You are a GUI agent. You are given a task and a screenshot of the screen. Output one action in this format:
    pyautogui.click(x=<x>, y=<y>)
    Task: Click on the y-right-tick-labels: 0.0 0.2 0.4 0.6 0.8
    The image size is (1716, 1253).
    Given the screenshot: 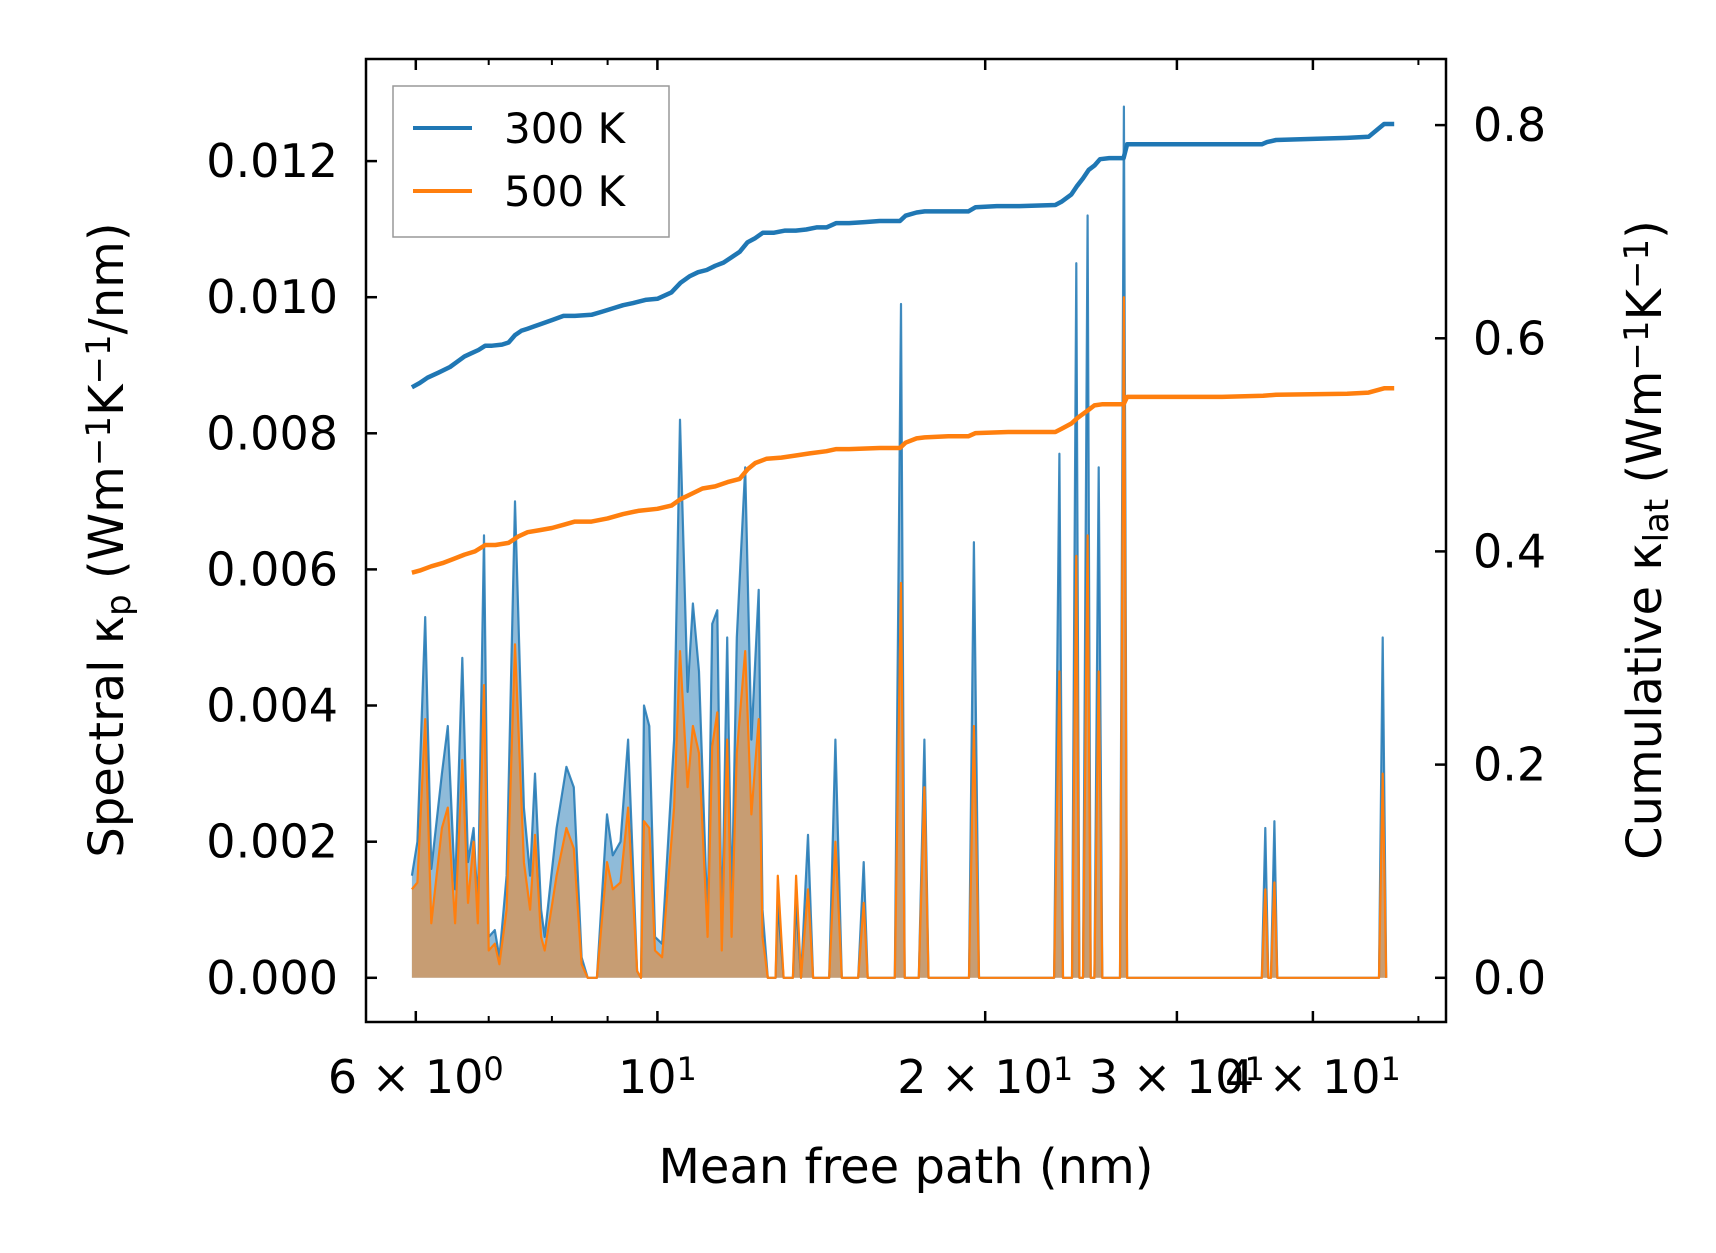 What is the action you would take?
    pyautogui.click(x=1509, y=551)
    